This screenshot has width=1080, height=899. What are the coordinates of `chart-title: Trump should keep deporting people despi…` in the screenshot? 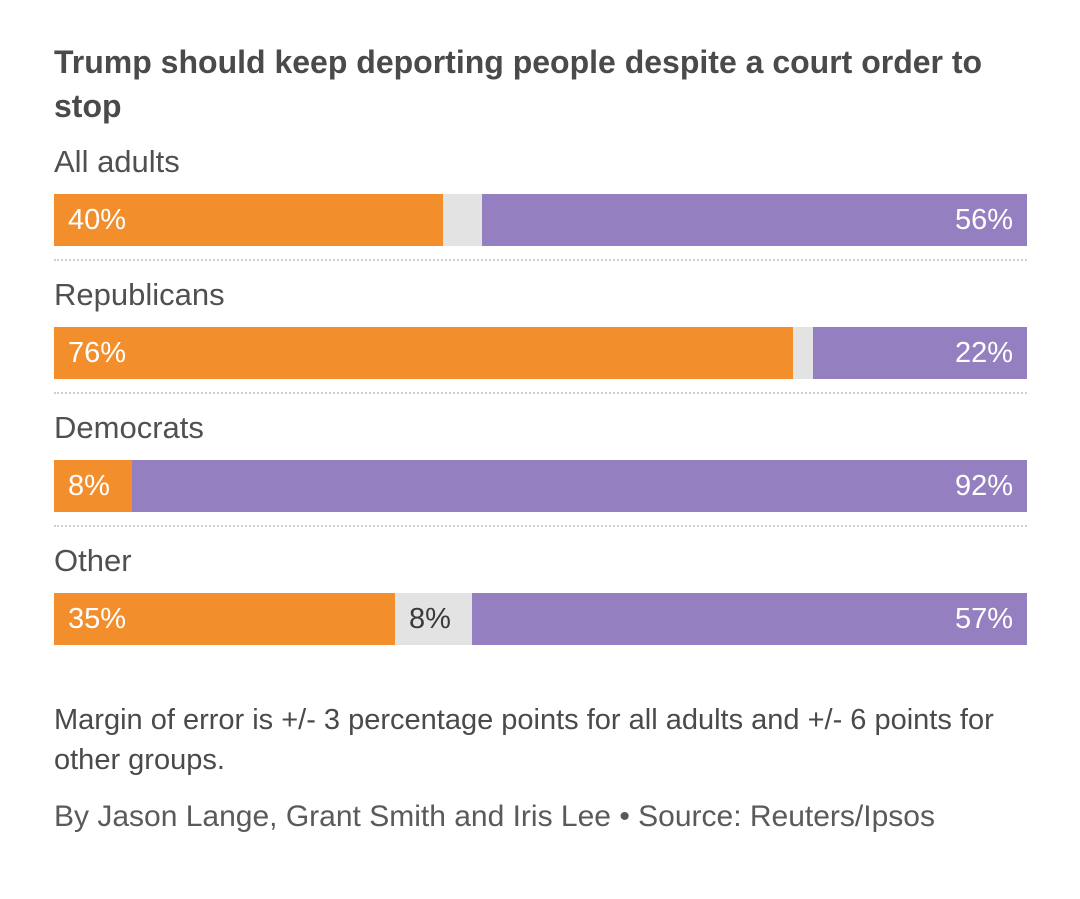 It's located at (518, 84).